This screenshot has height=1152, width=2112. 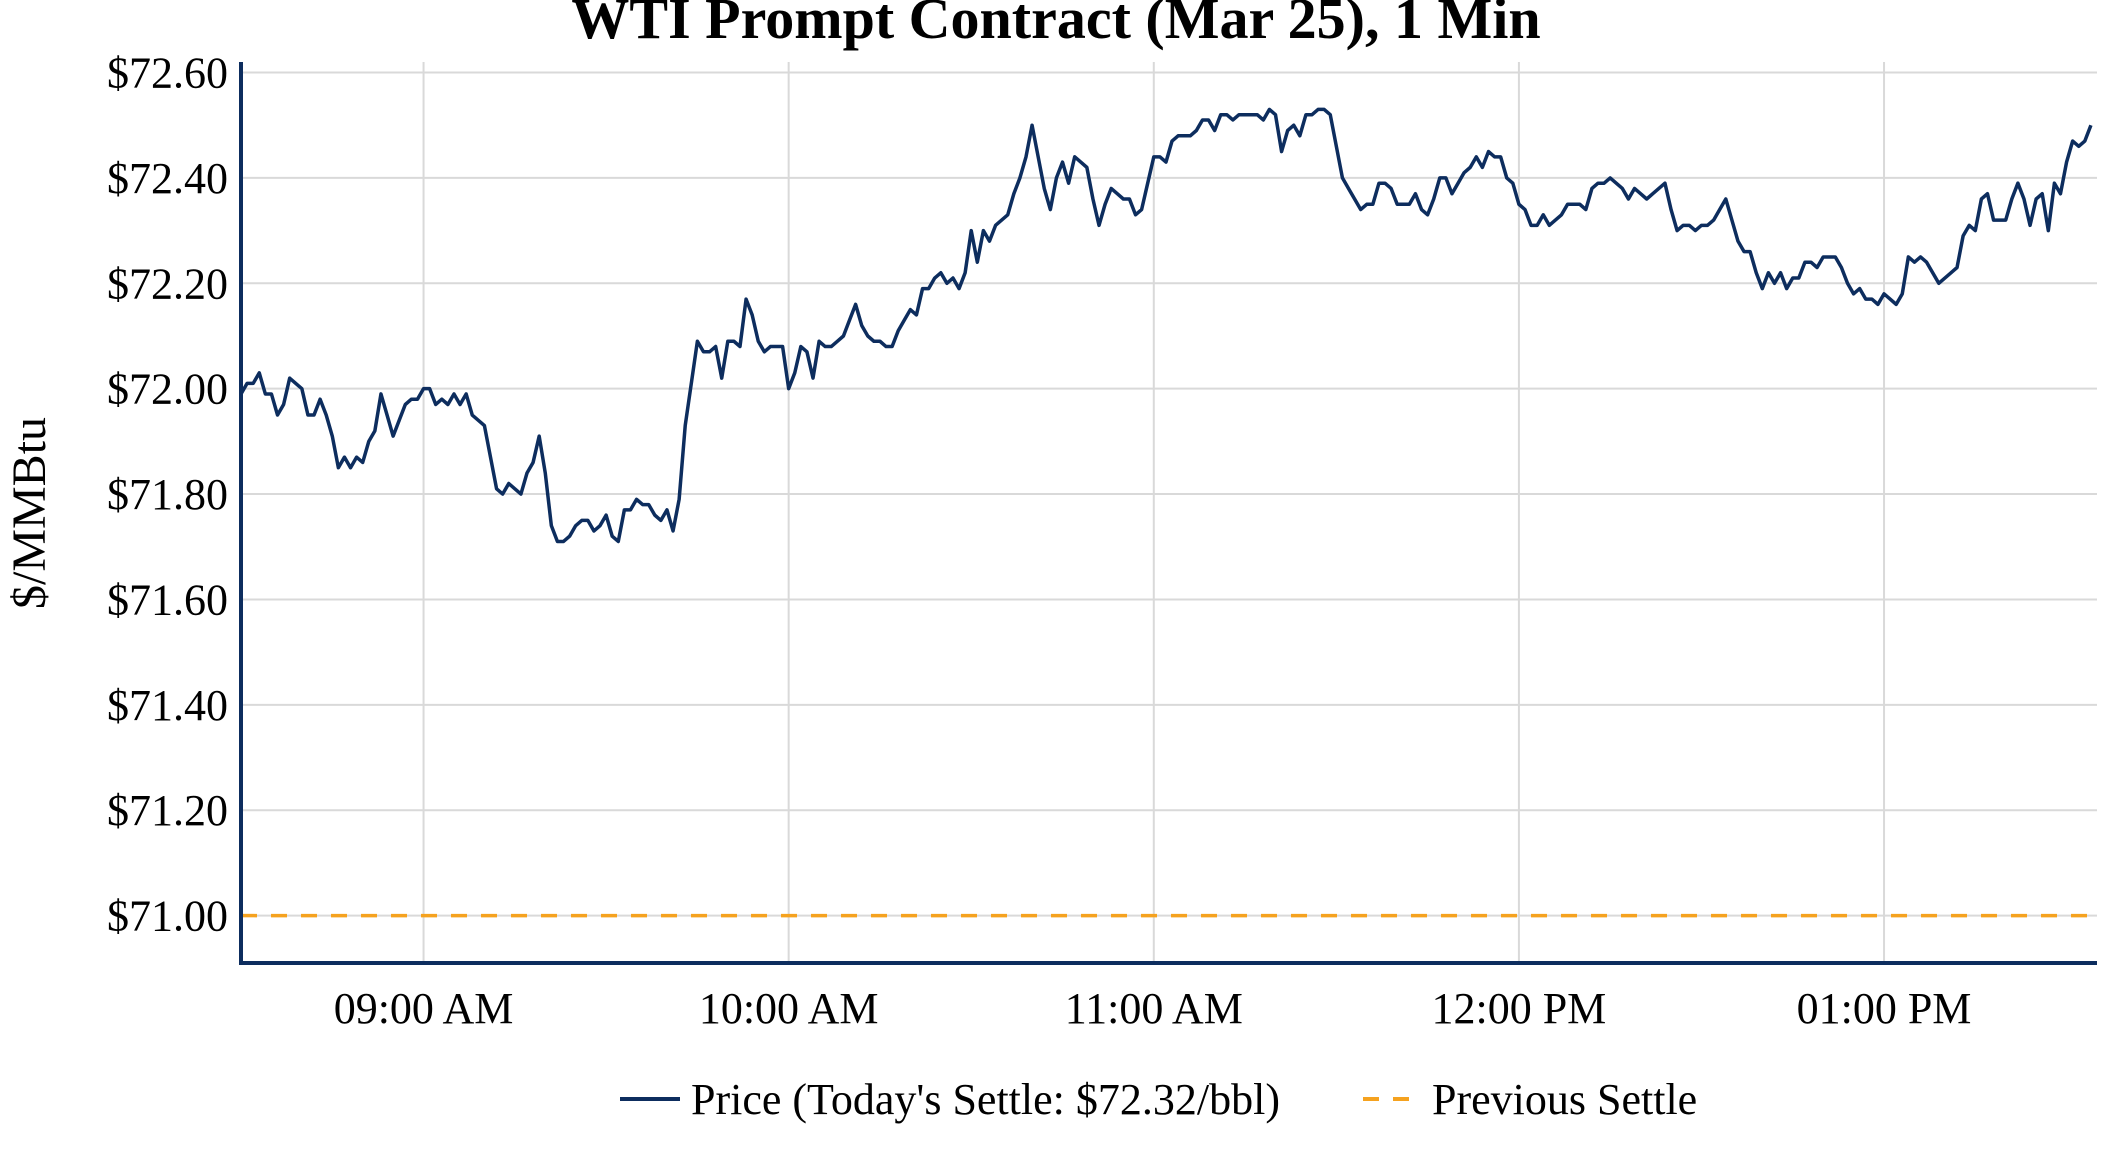 I want to click on y-tick-label: $71.80, so click(x=167, y=494).